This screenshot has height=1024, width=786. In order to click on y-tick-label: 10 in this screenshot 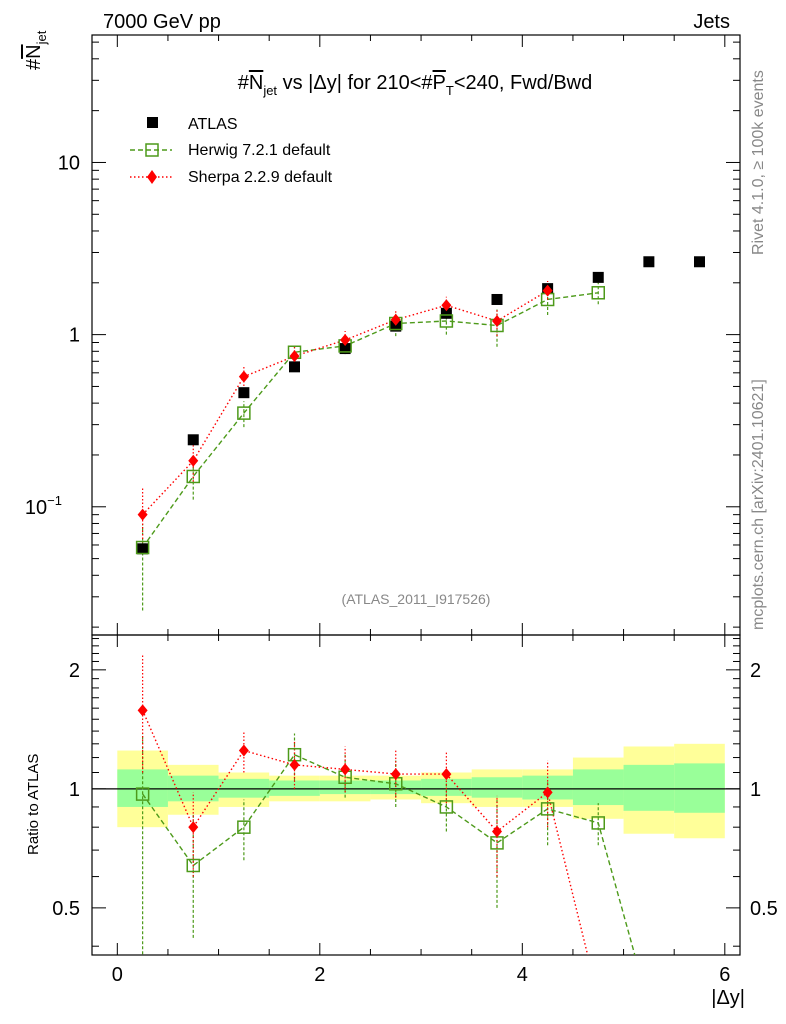, I will do `click(69, 163)`.